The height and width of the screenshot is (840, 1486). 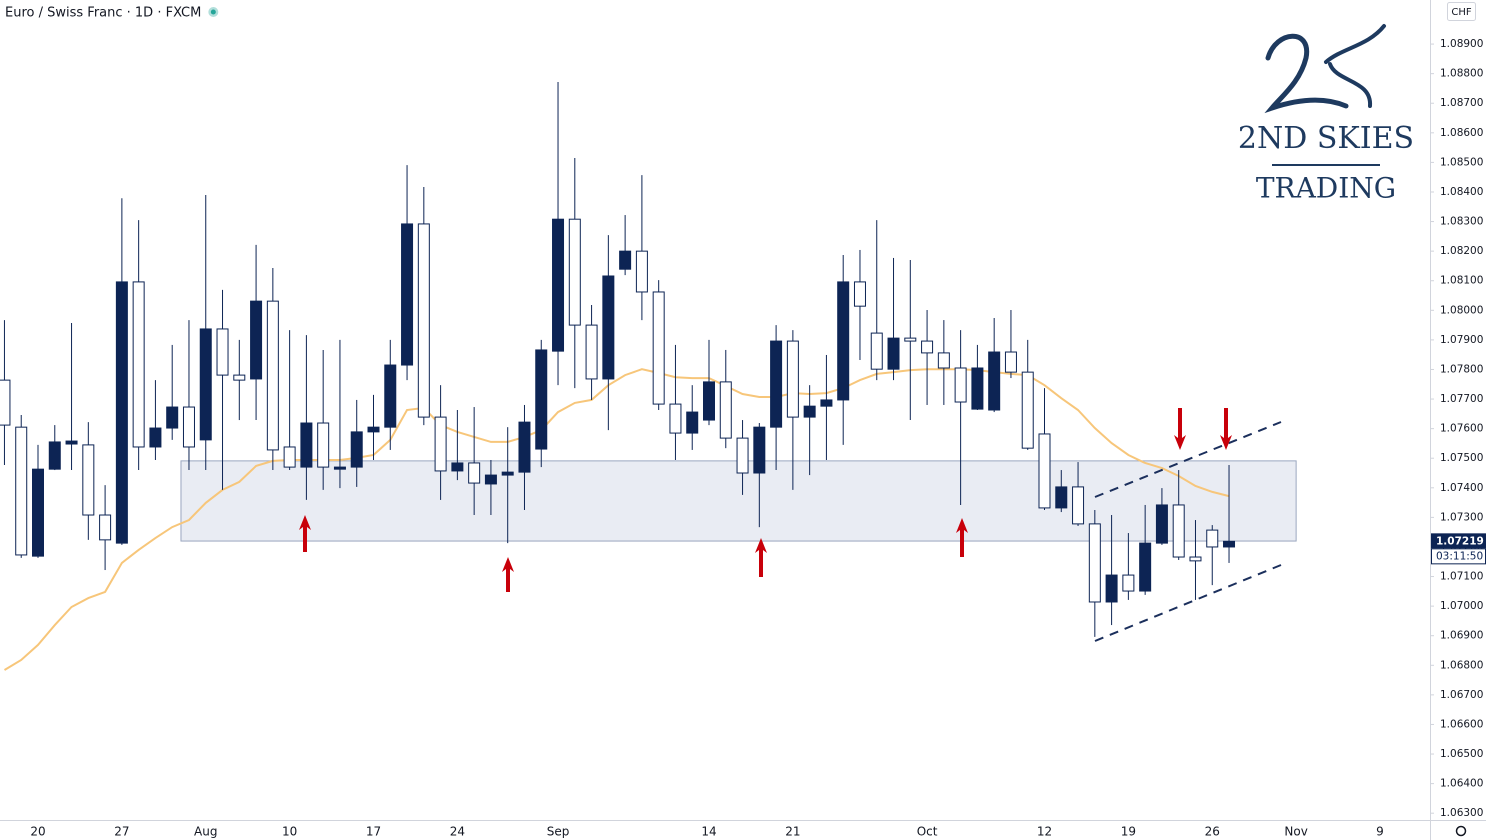 What do you see at coordinates (1044, 832) in the screenshot?
I see `x-tick-label: 12` at bounding box center [1044, 832].